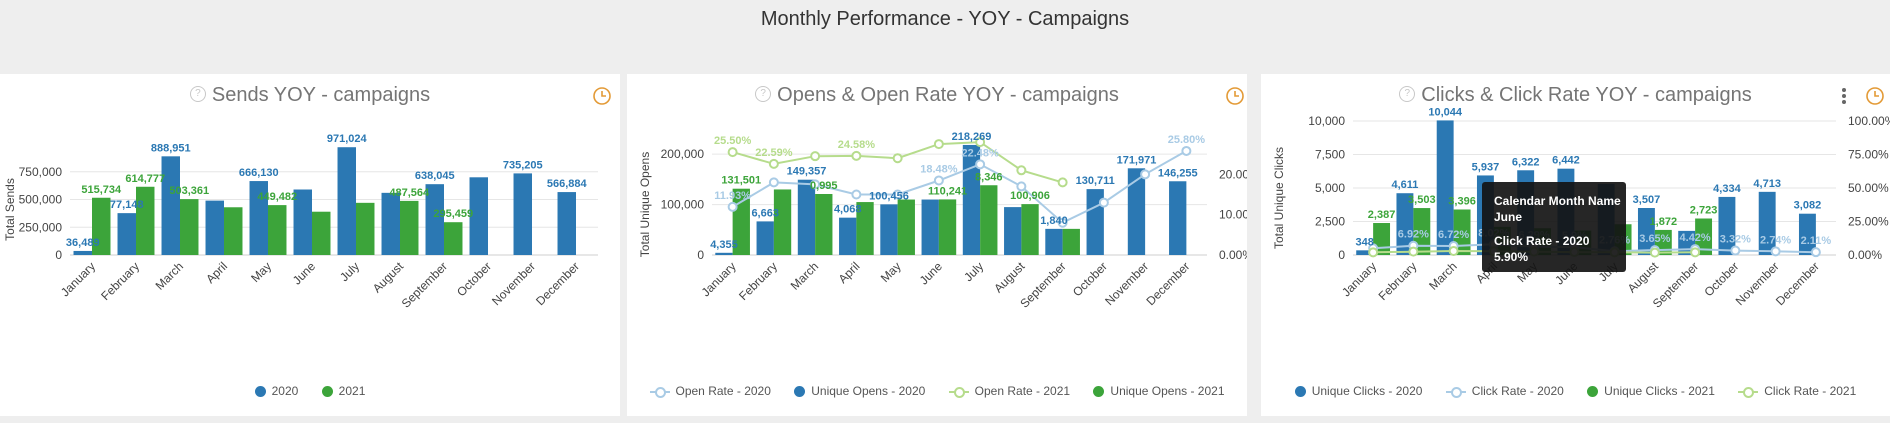 The image size is (1890, 423). Describe the element at coordinates (127, 205) in the screenshot. I see `data-label: 77,148` at that location.